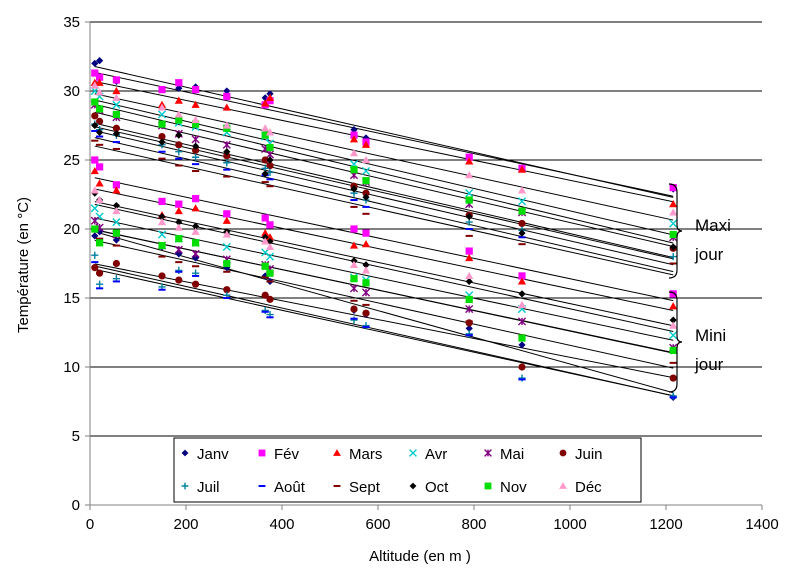 The height and width of the screenshot is (570, 787). What do you see at coordinates (761, 524) in the screenshot?
I see `x-tick-label-7: 1400` at bounding box center [761, 524].